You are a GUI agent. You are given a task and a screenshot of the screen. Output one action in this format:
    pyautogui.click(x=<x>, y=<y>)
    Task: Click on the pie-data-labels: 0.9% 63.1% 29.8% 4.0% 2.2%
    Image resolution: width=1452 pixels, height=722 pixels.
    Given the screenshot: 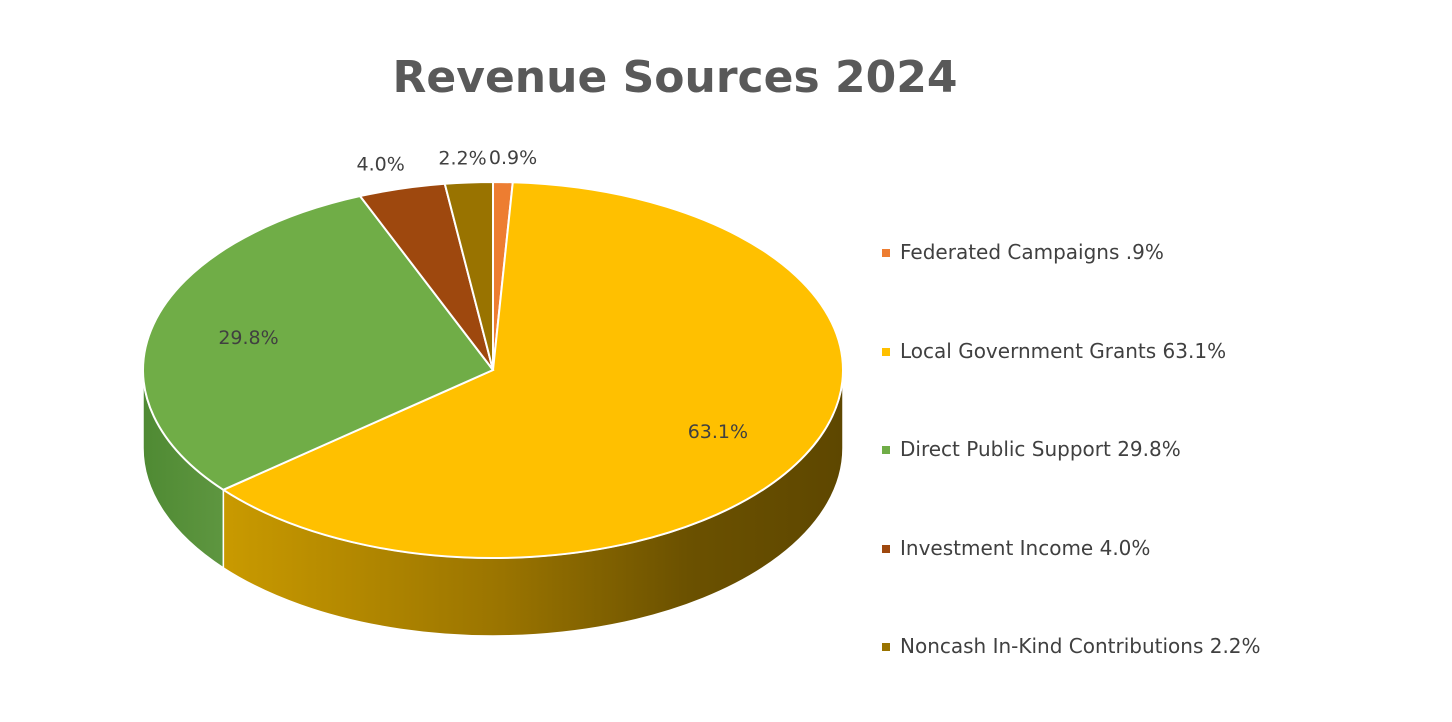 What is the action you would take?
    pyautogui.click(x=483, y=295)
    